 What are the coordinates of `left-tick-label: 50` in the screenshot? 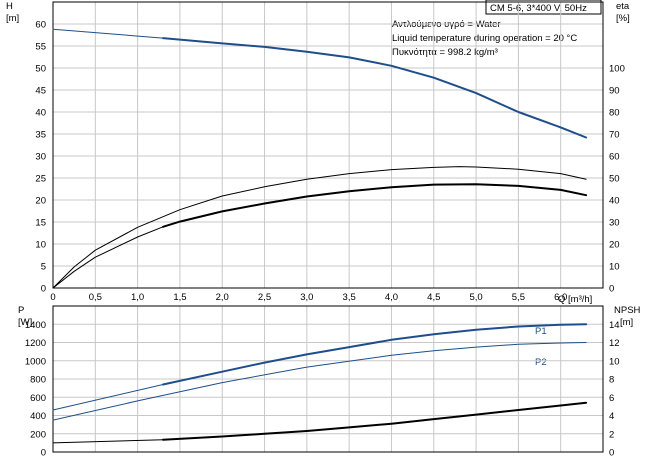 It's located at (40, 69).